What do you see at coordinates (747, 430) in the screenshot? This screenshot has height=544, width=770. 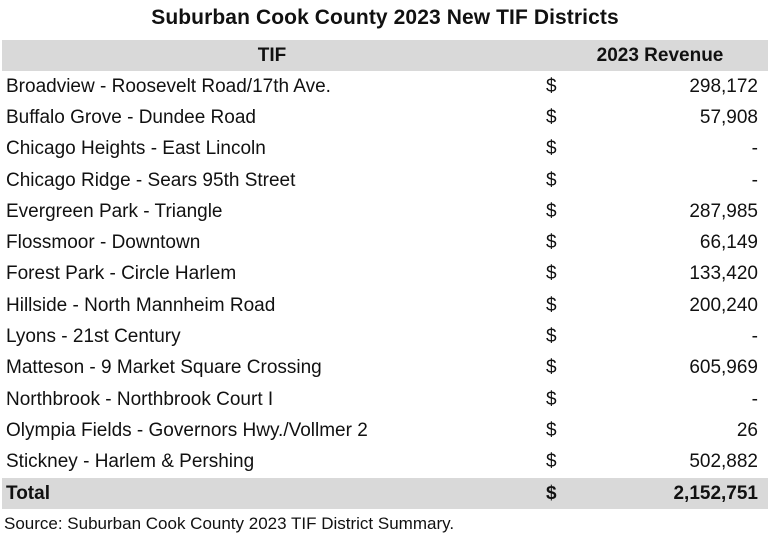 I see `revenue-value: 26` at bounding box center [747, 430].